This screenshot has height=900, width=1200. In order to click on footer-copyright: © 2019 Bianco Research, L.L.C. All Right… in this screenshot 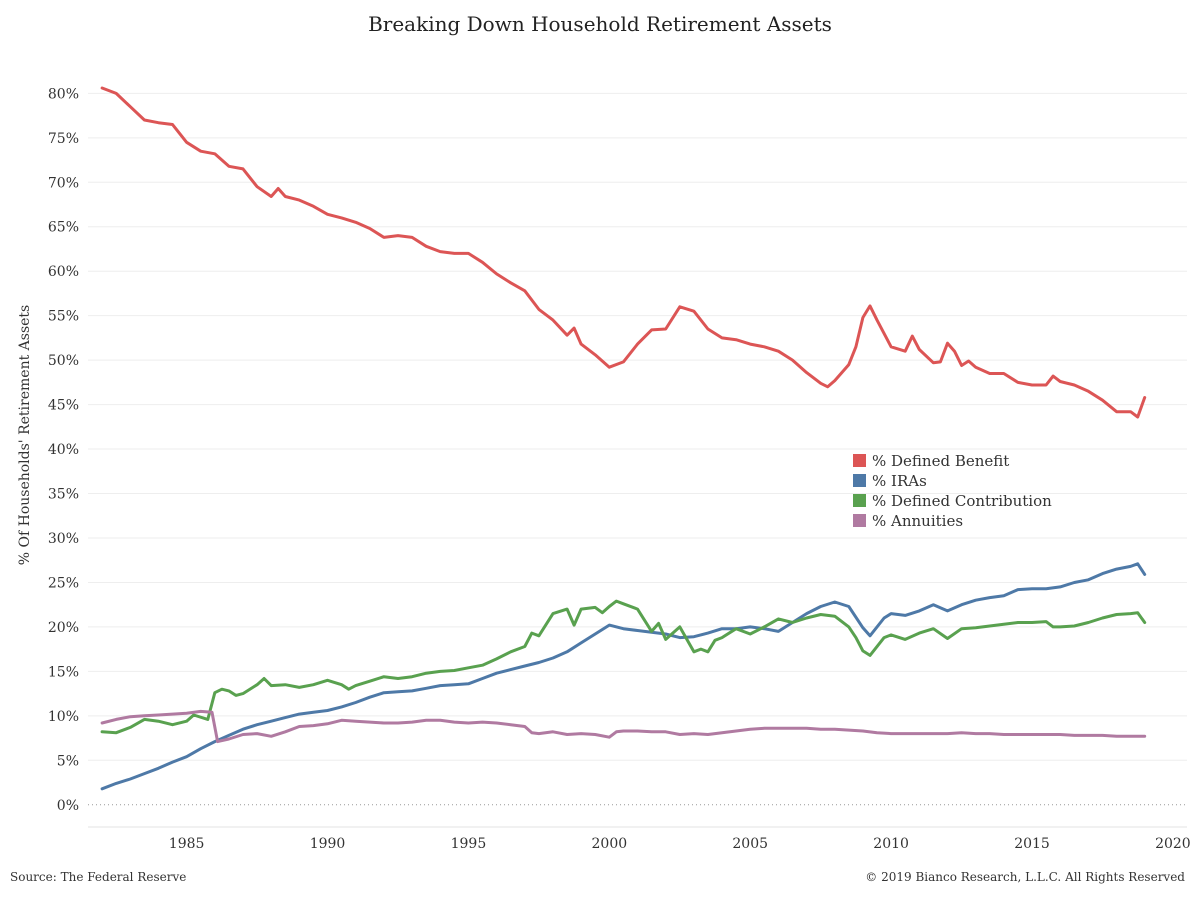, I will do `click(1025, 877)`.